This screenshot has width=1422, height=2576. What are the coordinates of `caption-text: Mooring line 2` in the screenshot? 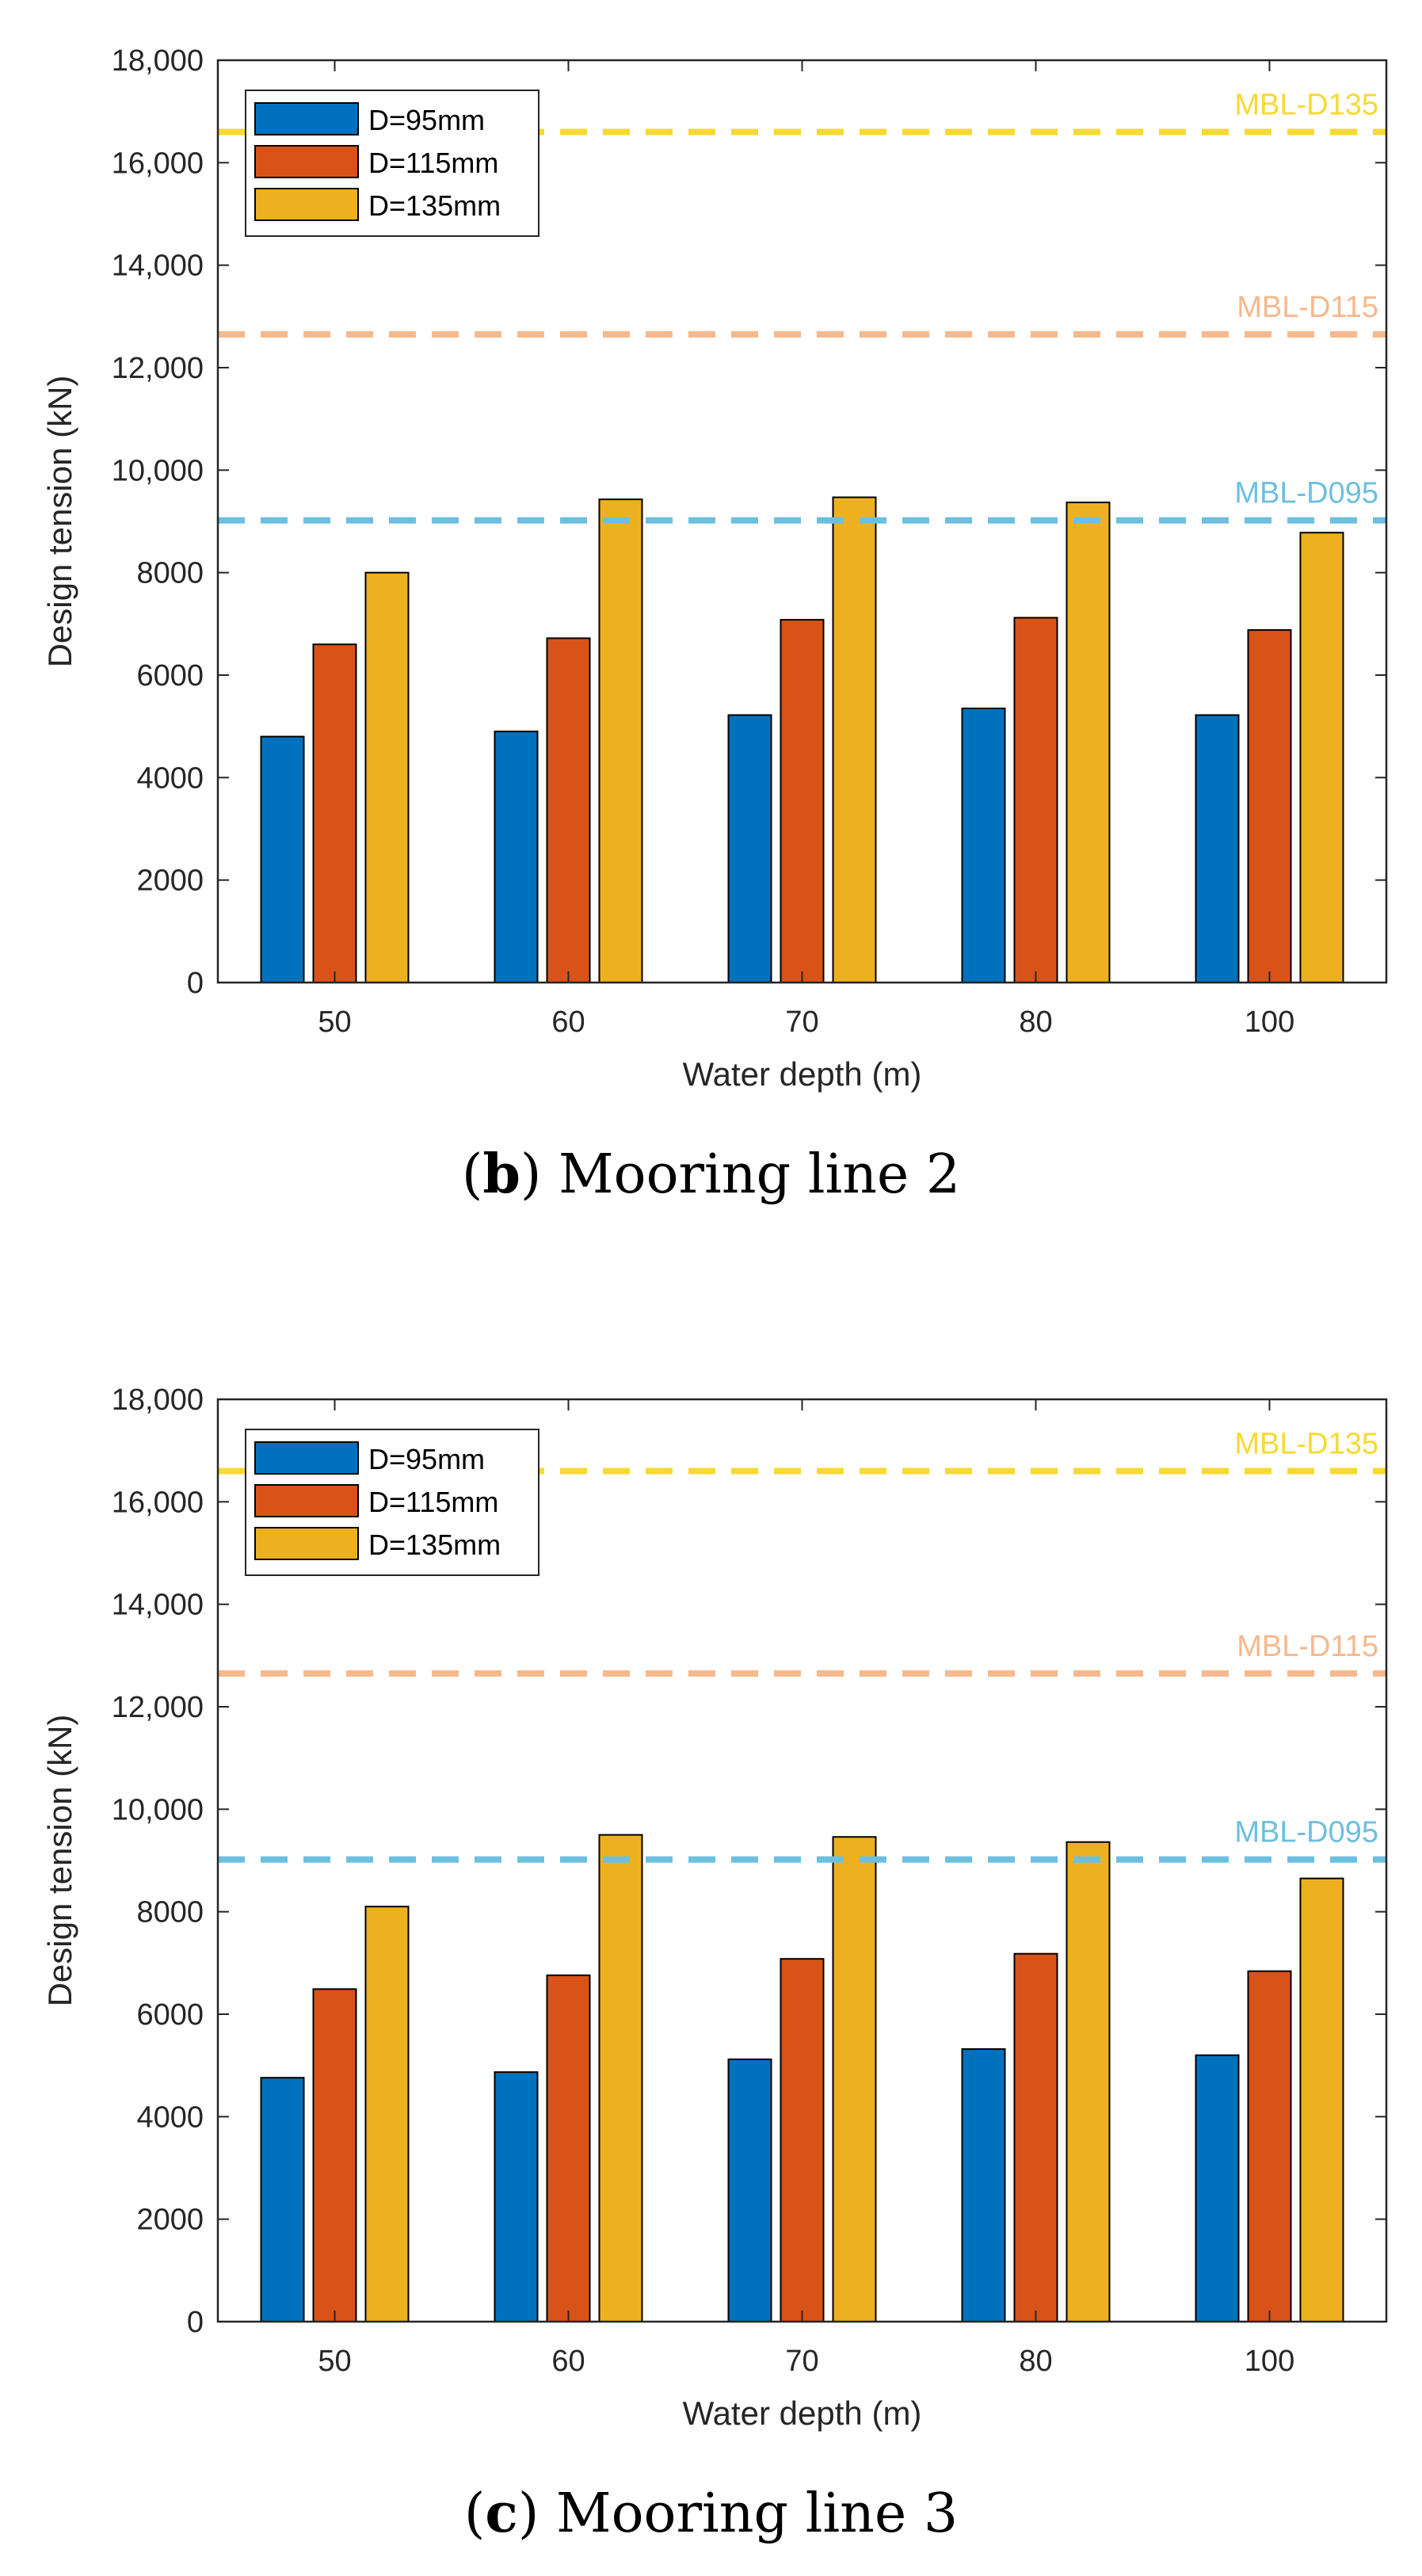 It's located at (760, 1174).